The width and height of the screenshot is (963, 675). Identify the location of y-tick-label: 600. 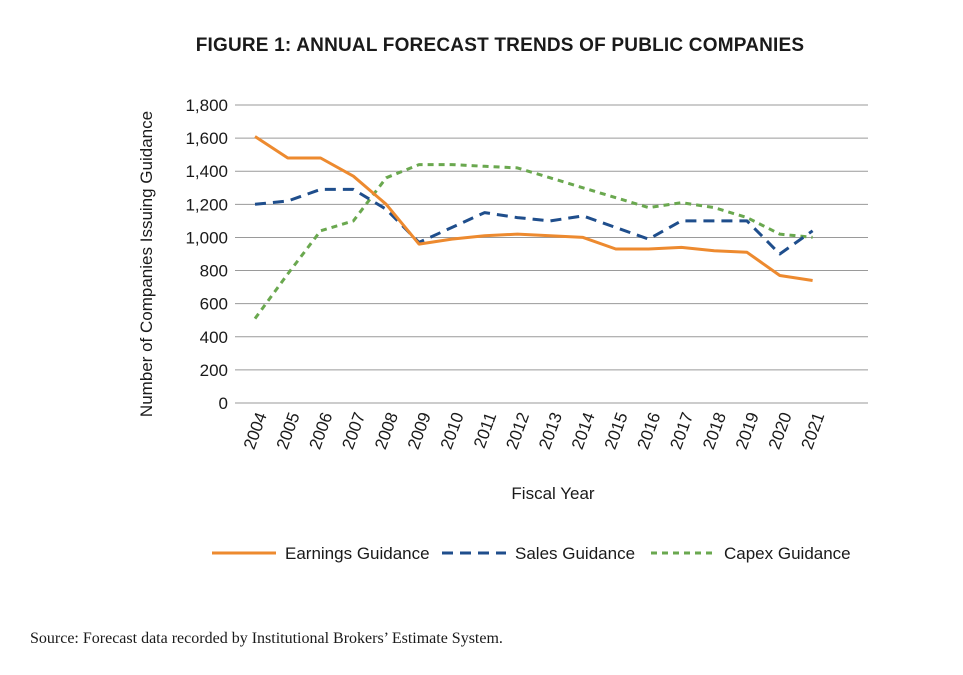
(214, 304).